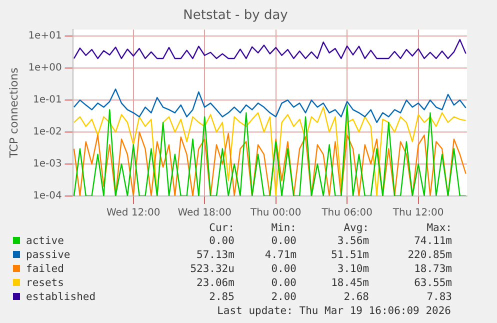 The width and height of the screenshot is (497, 323). Describe the element at coordinates (45, 68) in the screenshot. I see `y-tick-label: 1e+00` at that location.